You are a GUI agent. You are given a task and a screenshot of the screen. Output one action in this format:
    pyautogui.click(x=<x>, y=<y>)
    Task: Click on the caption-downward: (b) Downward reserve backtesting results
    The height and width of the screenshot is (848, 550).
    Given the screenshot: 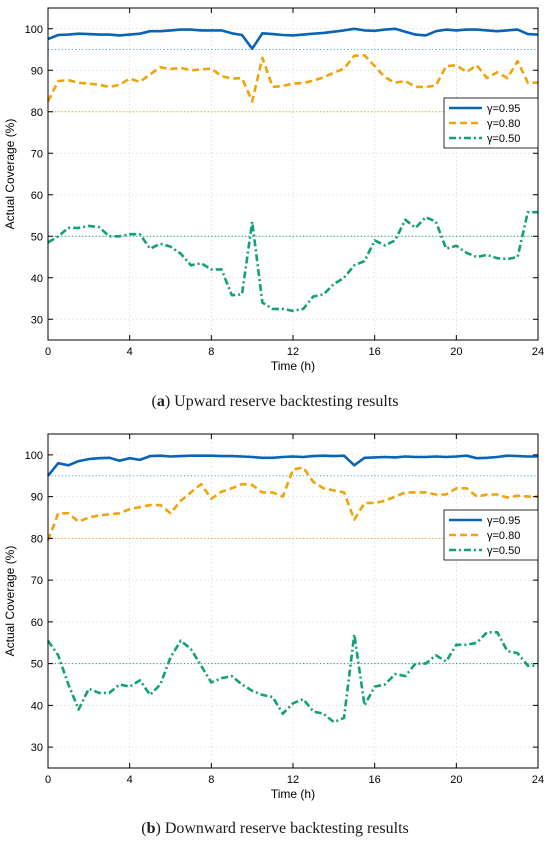 What is the action you would take?
    pyautogui.click(x=275, y=828)
    